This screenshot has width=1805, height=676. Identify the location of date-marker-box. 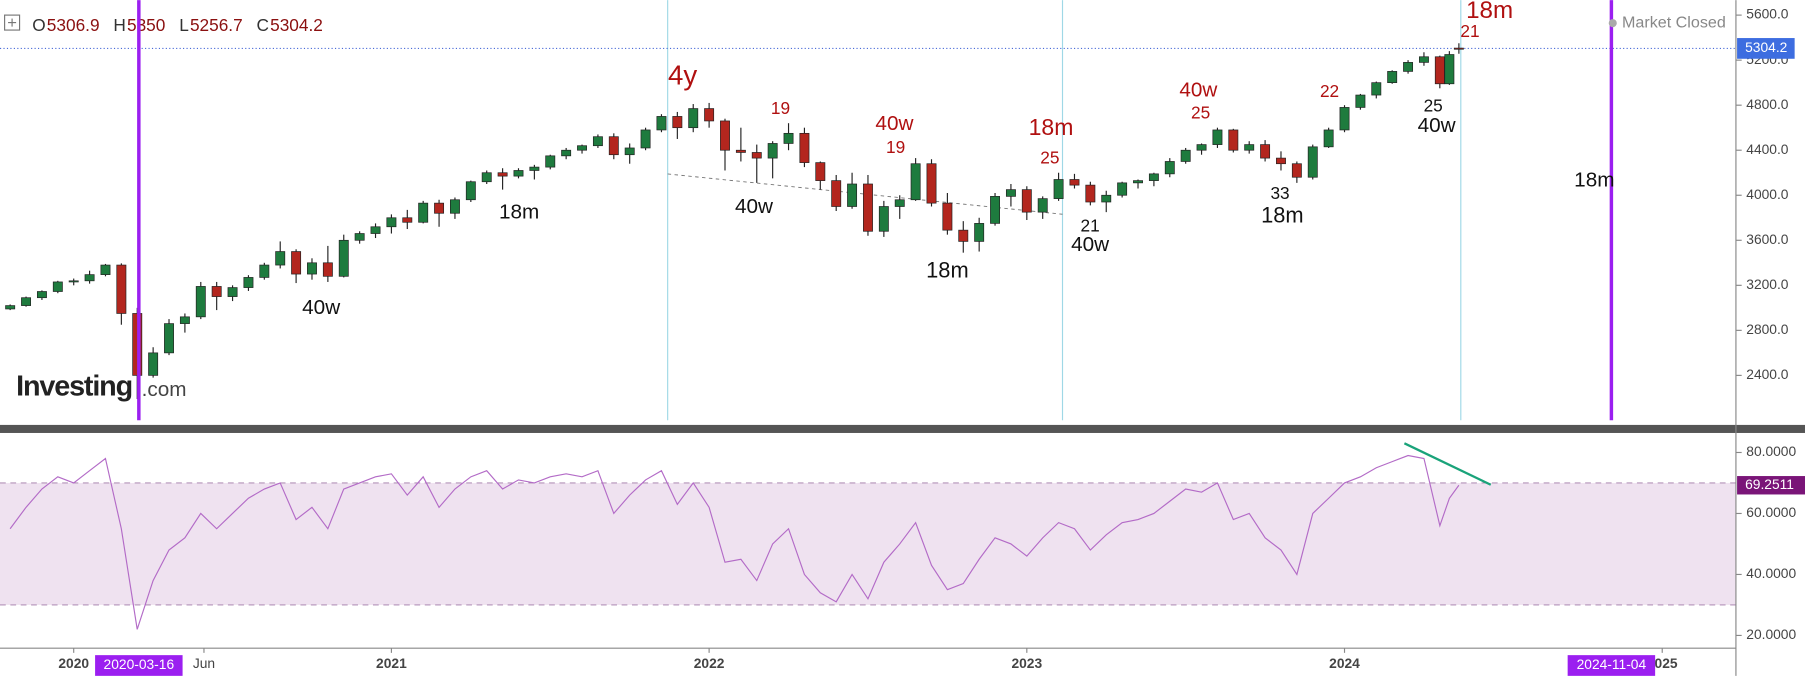
(1611, 665).